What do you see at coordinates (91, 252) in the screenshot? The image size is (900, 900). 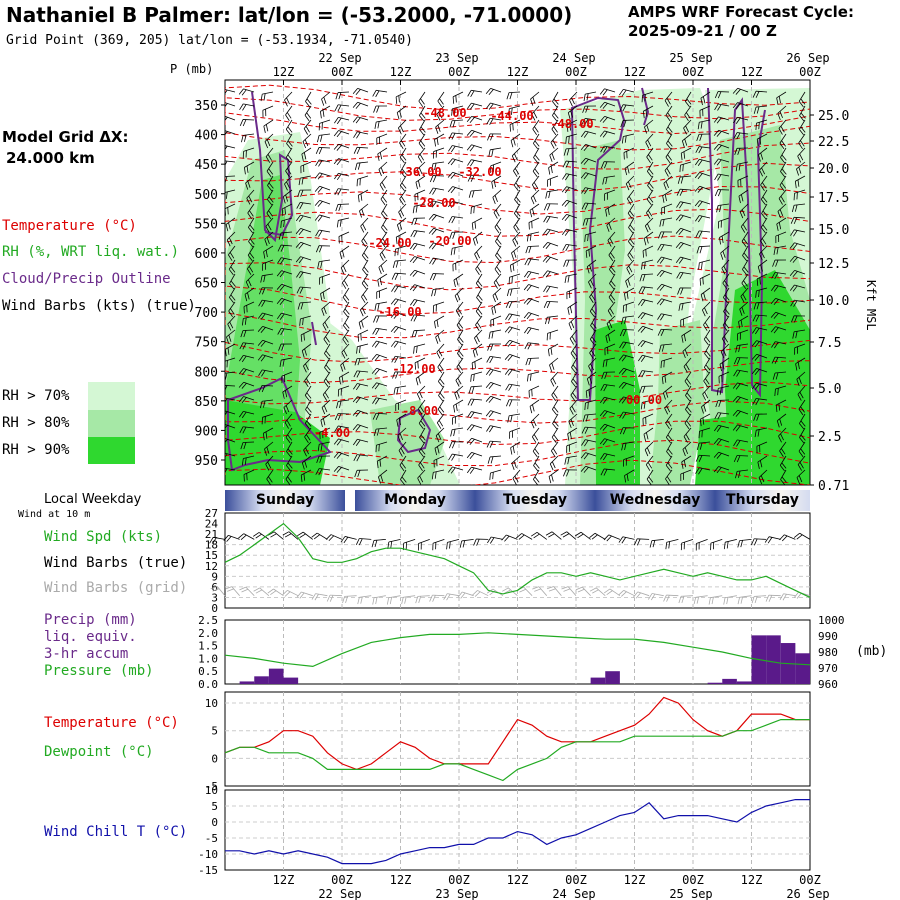 I see `legend-rh: RH (%, WRT liq. wat.)` at bounding box center [91, 252].